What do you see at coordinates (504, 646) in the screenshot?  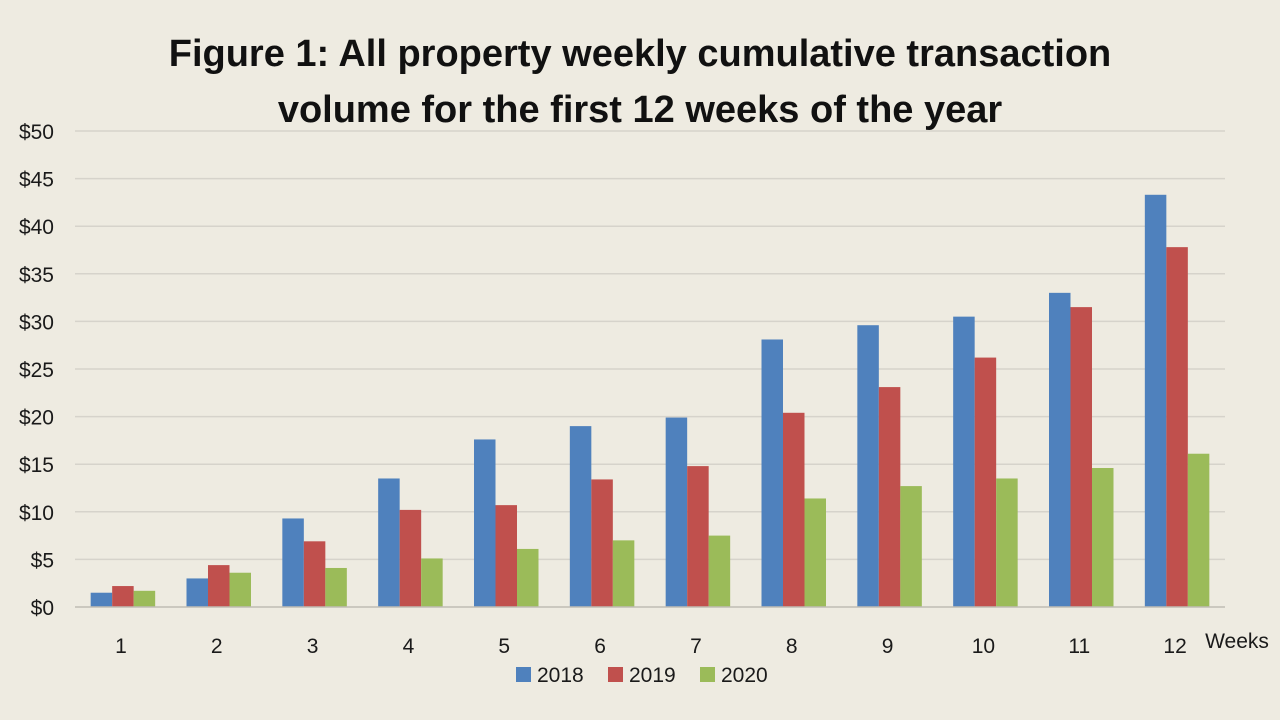 I see `x-tick-label-5: 5` at bounding box center [504, 646].